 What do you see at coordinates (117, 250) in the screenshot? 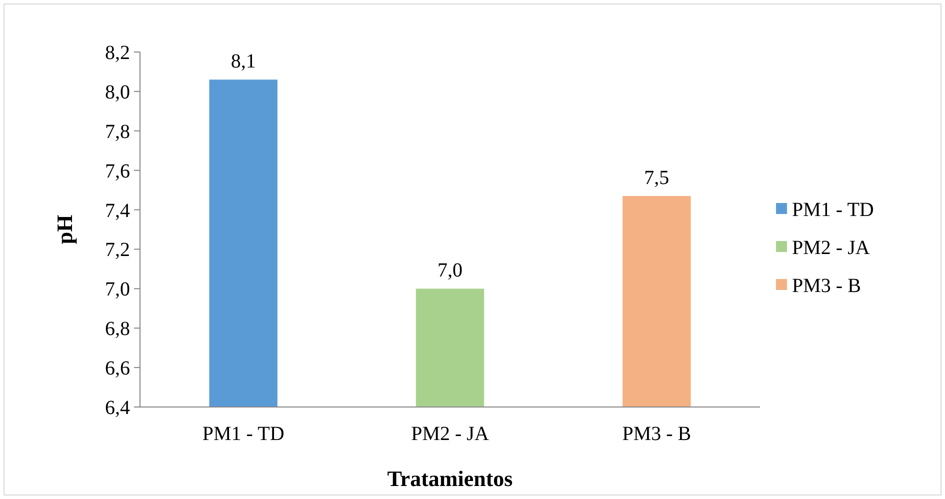
I see `y-tick-label: 7,2` at bounding box center [117, 250].